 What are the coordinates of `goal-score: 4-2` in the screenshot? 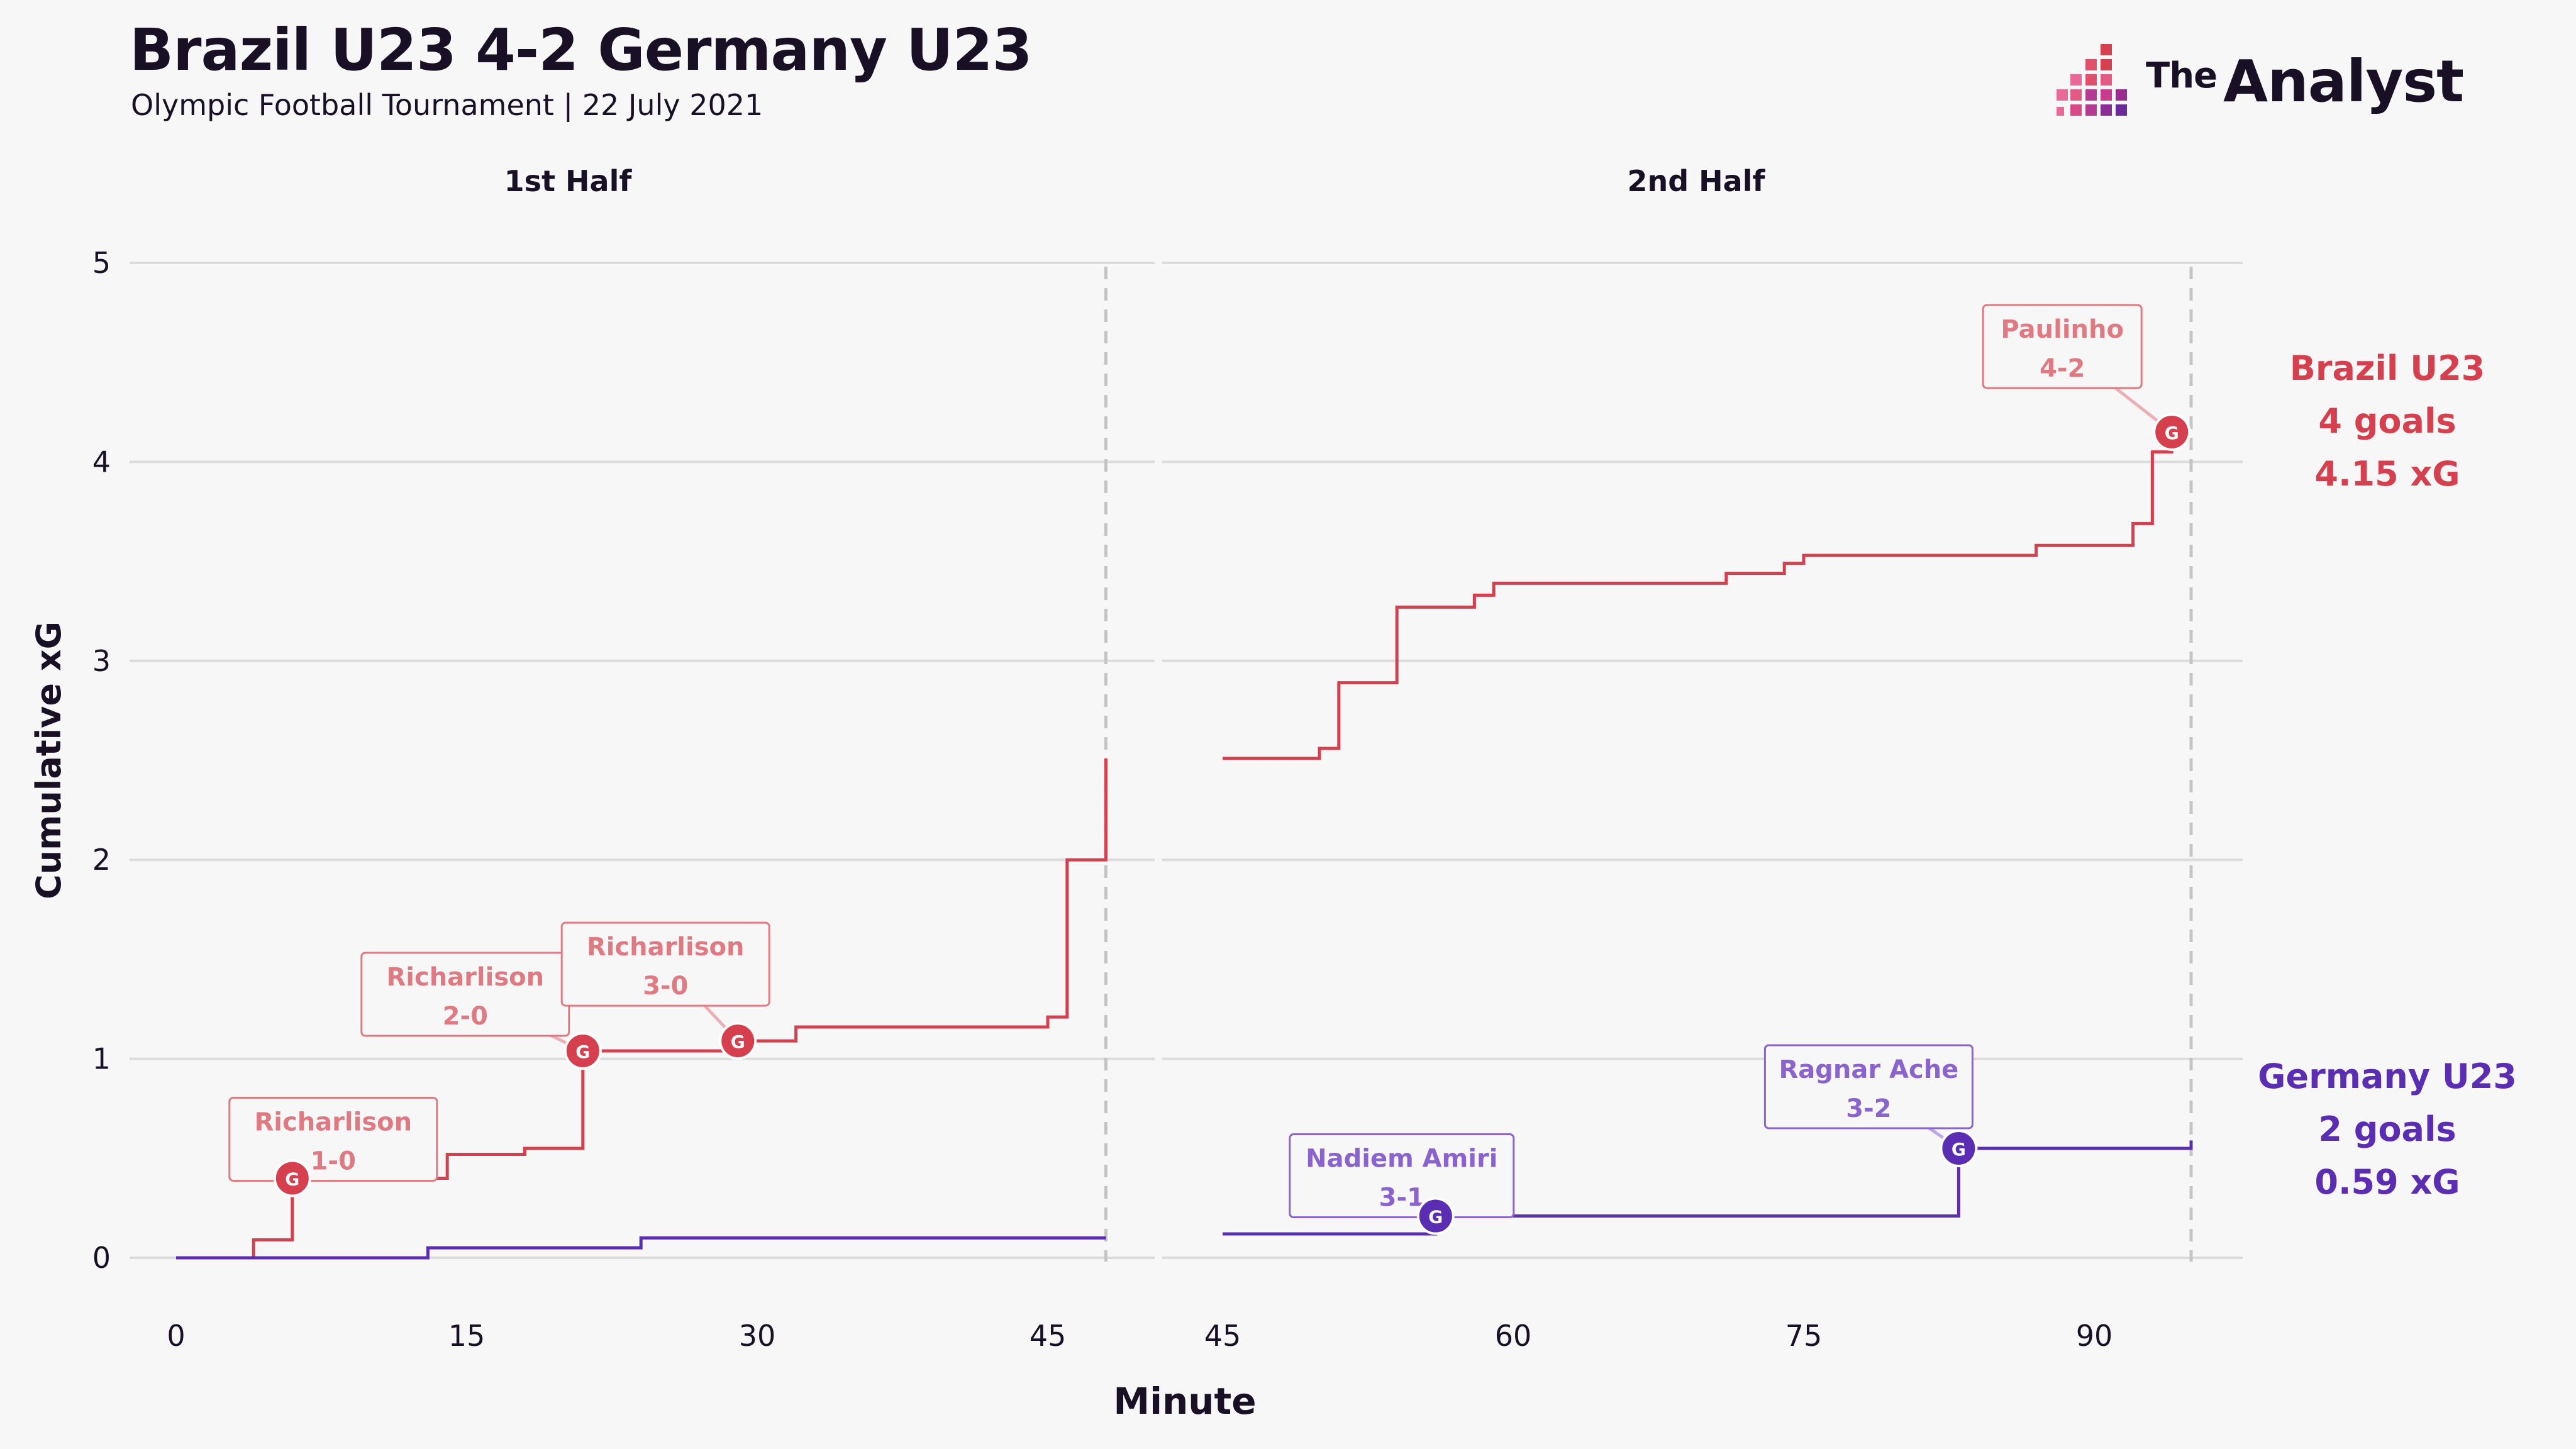 It's located at (2062, 368).